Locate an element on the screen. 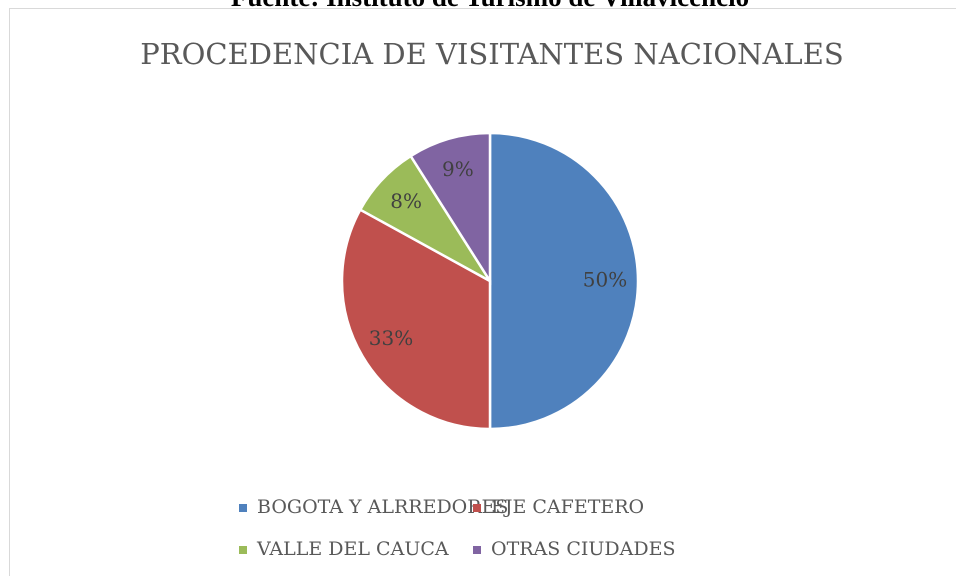  legend-label: OTRAS CIUDADES is located at coordinates (583, 549).